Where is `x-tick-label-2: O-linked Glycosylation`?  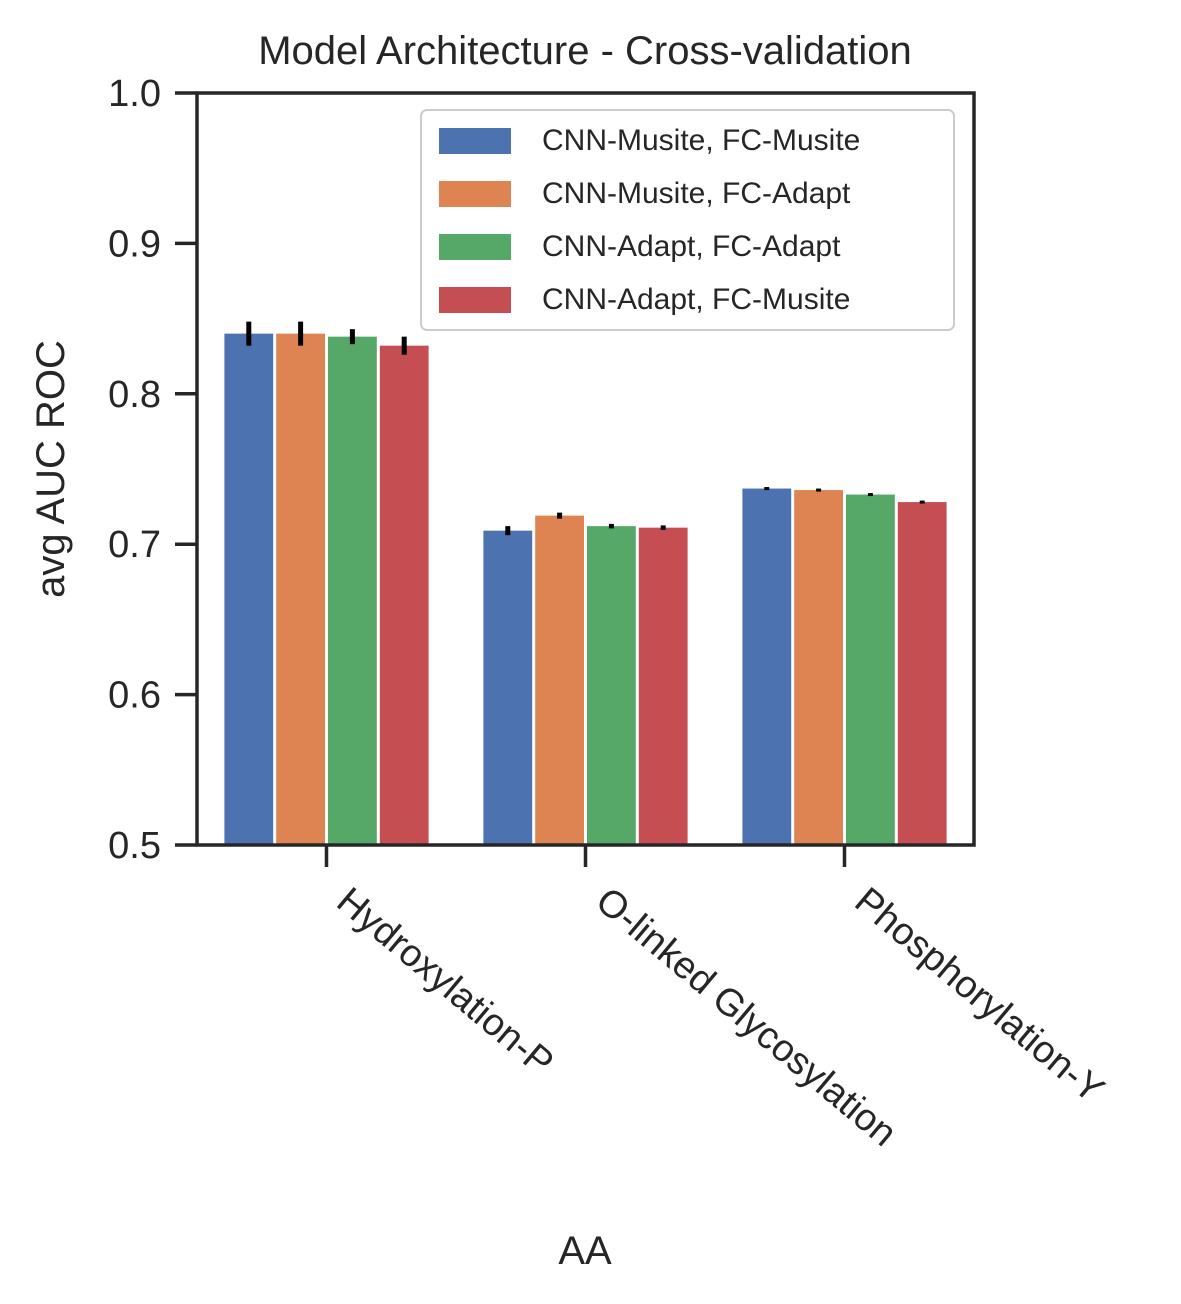 x-tick-label-2: O-linked Glycosylation is located at coordinates (746, 1017).